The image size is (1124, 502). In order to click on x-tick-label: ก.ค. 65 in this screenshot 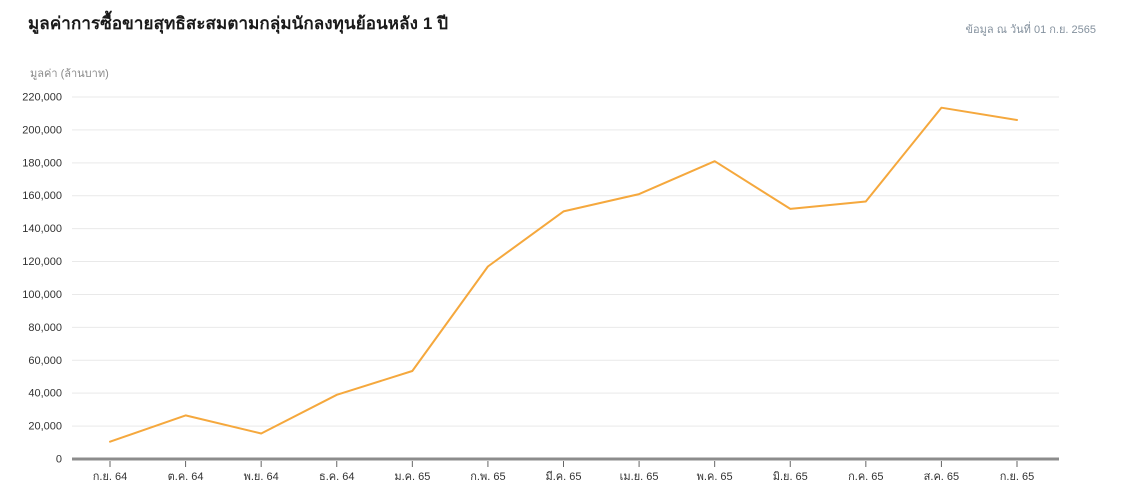, I will do `click(865, 477)`.